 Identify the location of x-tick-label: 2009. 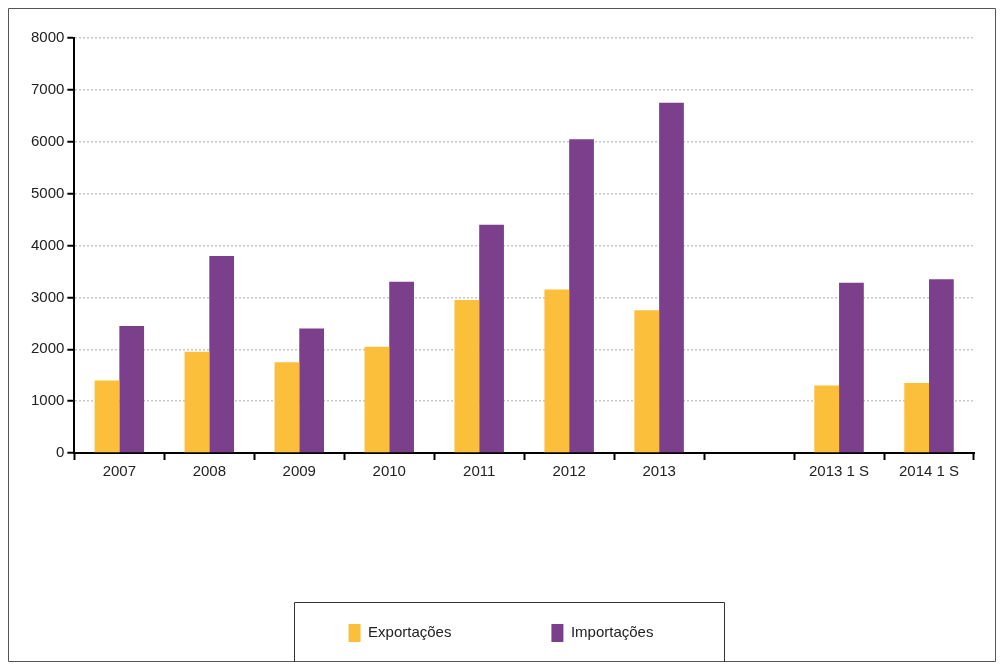
(299, 471).